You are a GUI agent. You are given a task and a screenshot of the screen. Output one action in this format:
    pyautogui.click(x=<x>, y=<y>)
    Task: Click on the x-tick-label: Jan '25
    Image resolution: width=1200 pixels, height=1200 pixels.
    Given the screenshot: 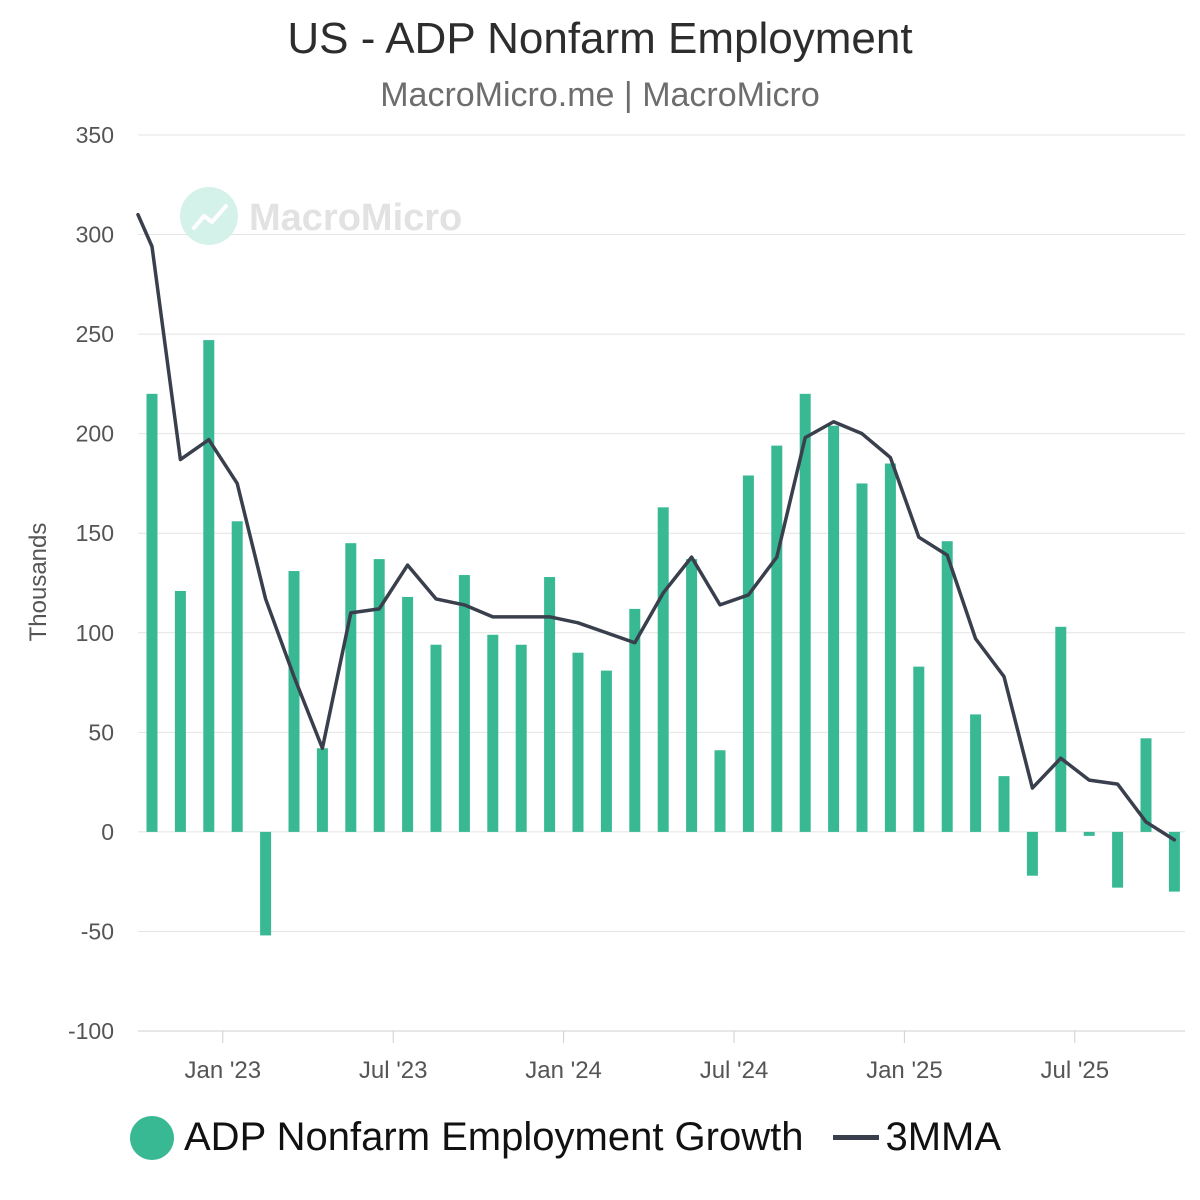 What is the action you would take?
    pyautogui.click(x=904, y=1070)
    